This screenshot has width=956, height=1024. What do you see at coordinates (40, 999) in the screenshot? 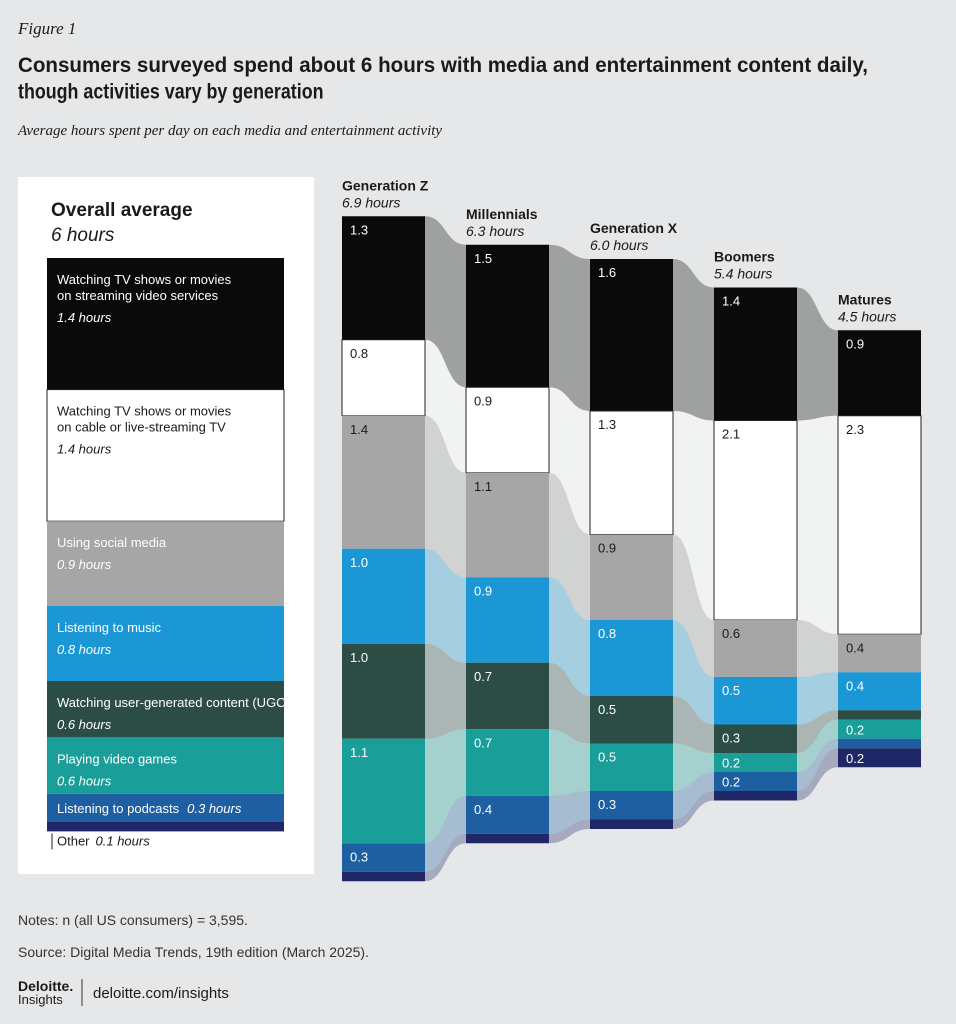
I see `brand-sub: Insights` at bounding box center [40, 999].